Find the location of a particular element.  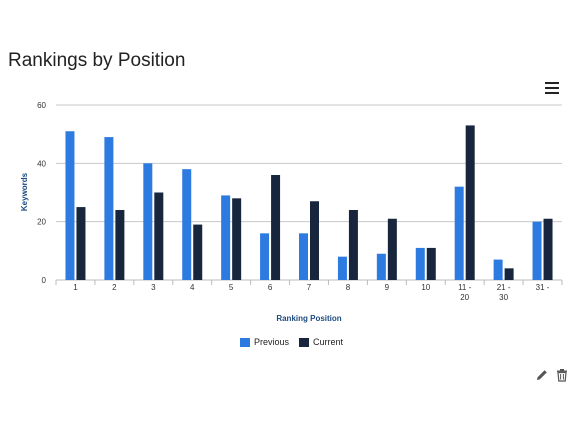

x-tick-label: 2 is located at coordinates (114, 287).